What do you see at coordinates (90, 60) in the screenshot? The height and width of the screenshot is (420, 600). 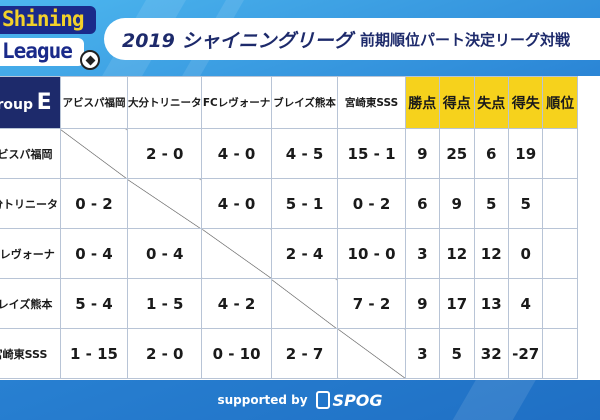 I see `soccer-ball-icon` at bounding box center [90, 60].